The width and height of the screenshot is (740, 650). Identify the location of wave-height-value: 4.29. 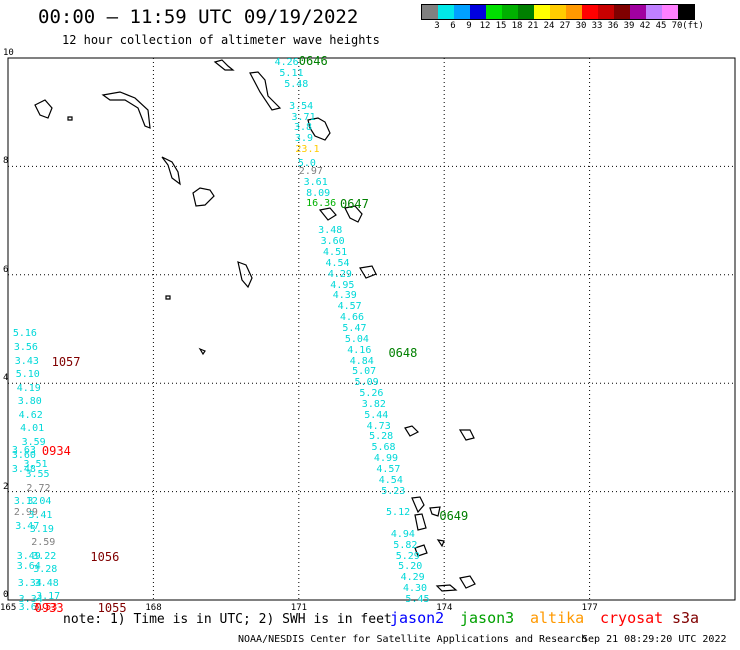
(412, 578).